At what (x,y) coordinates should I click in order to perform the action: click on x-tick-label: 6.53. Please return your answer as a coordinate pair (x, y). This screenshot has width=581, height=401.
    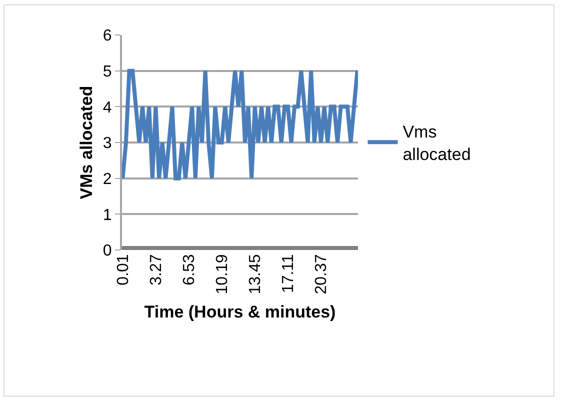
    Looking at the image, I should click on (189, 270).